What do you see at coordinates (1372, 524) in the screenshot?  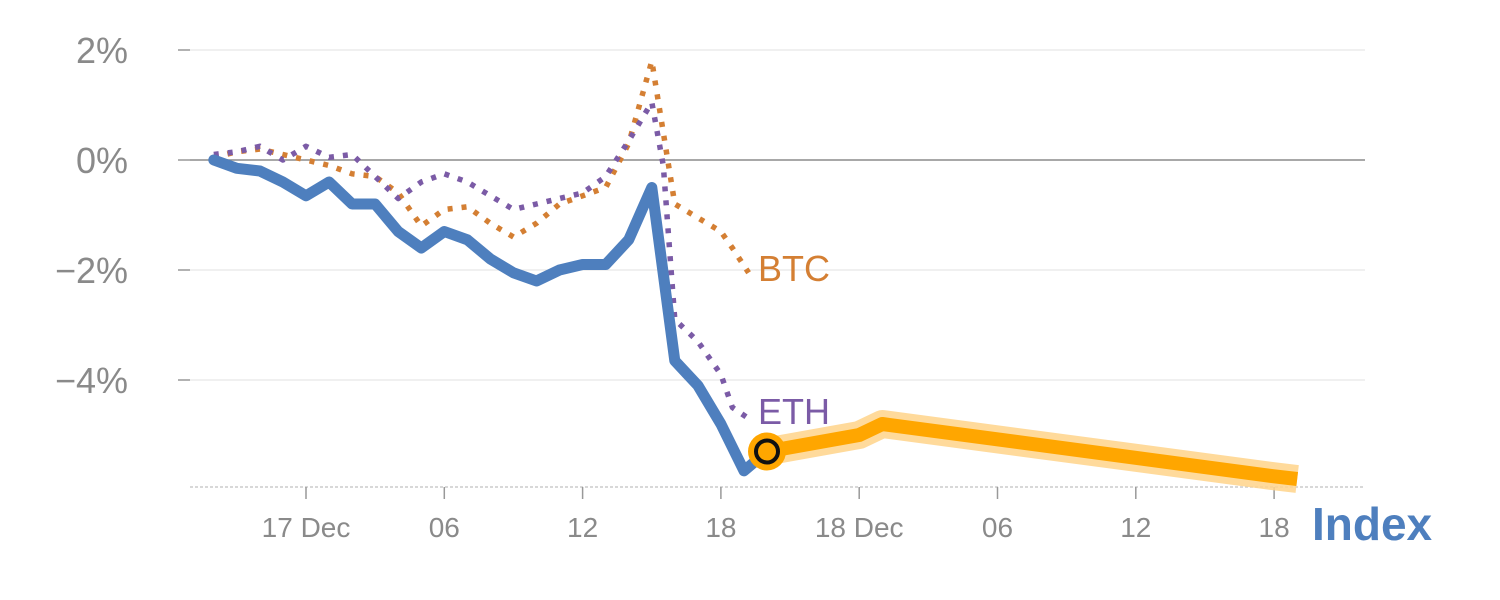 I see `series-label-index: Index` at bounding box center [1372, 524].